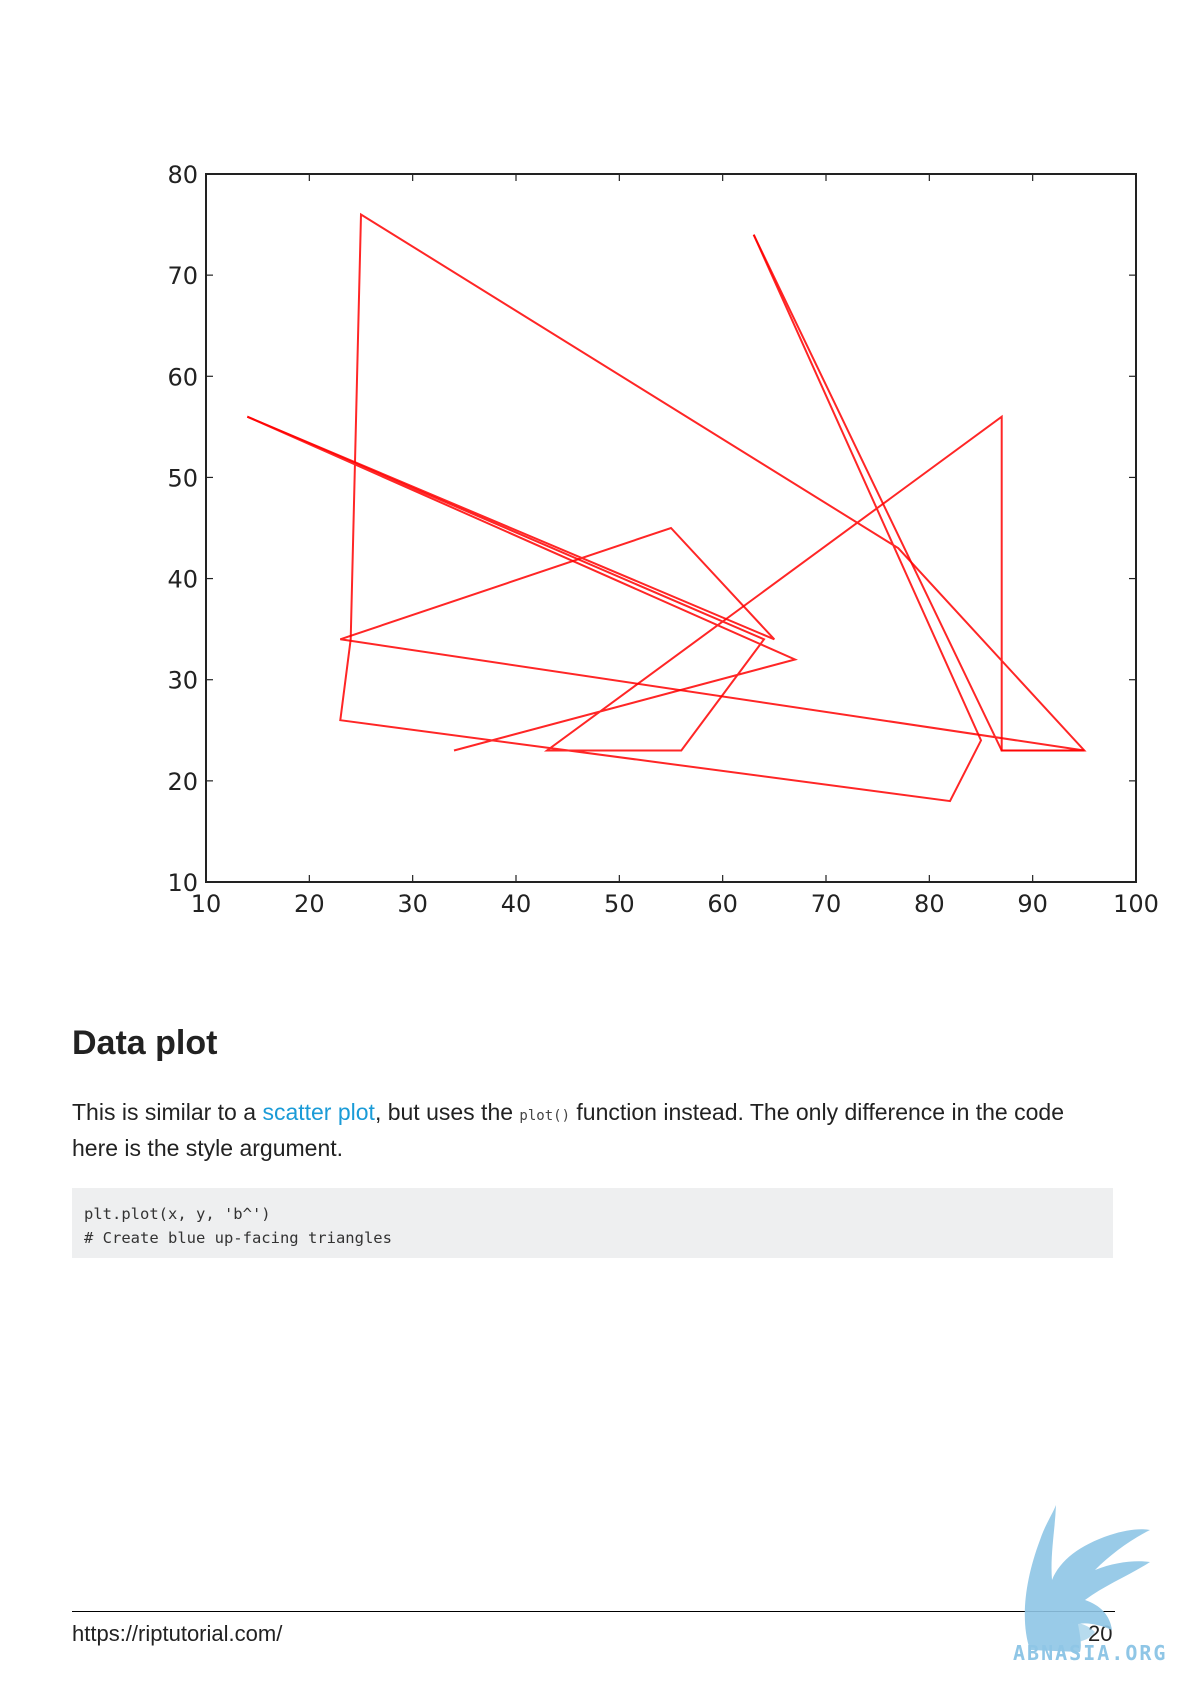 The width and height of the screenshot is (1190, 1684). I want to click on code-line-2: # Create blue up-facing triangles, so click(238, 1238).